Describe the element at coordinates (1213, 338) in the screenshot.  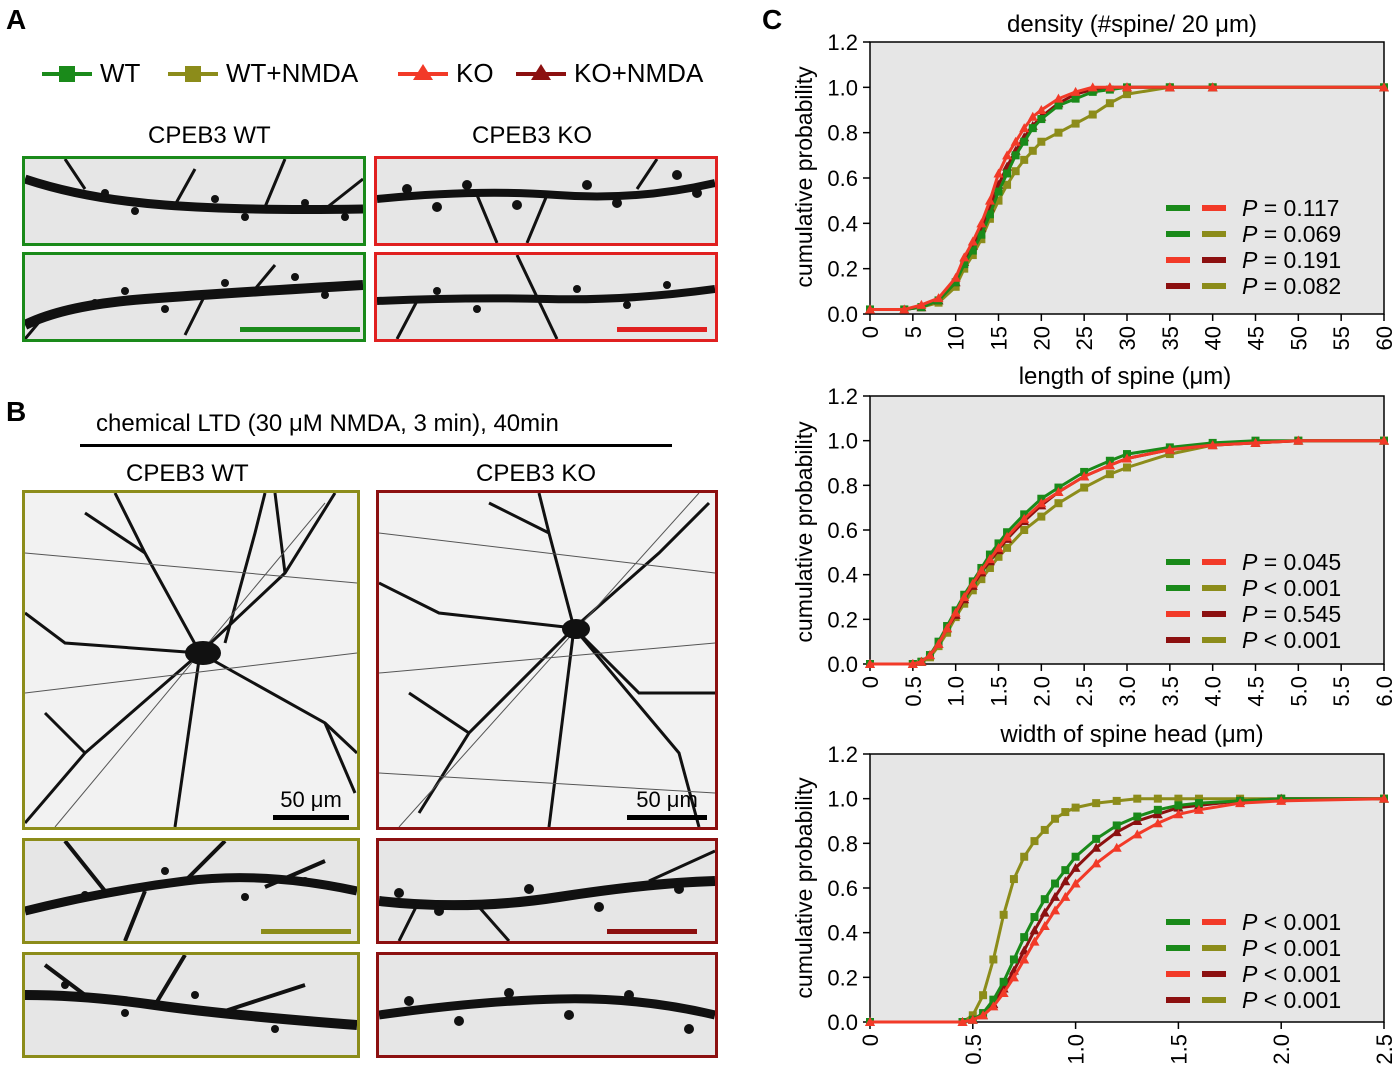
I see `x-tick-label: 40` at that location.